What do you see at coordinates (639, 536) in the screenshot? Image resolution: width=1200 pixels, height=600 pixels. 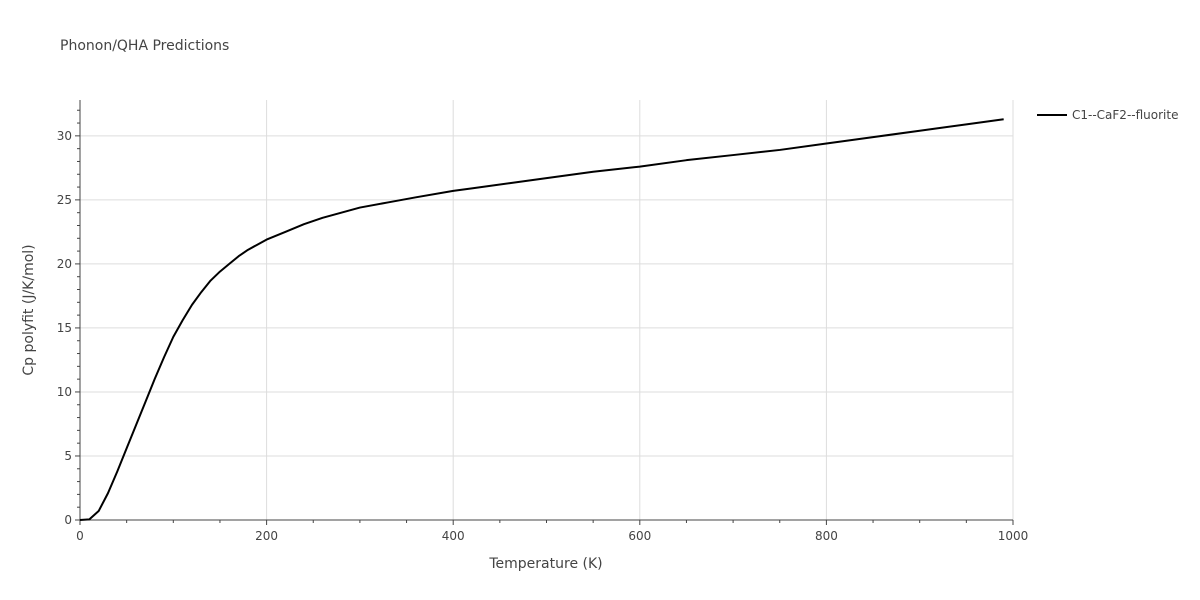 I see `x-tick-label: 600` at bounding box center [639, 536].